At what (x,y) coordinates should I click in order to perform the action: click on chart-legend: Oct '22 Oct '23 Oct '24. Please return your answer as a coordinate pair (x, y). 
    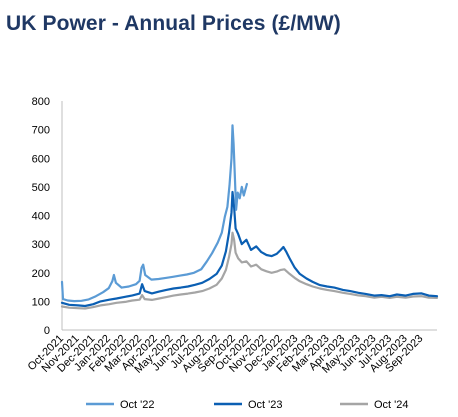
    Looking at the image, I should click on (247, 405).